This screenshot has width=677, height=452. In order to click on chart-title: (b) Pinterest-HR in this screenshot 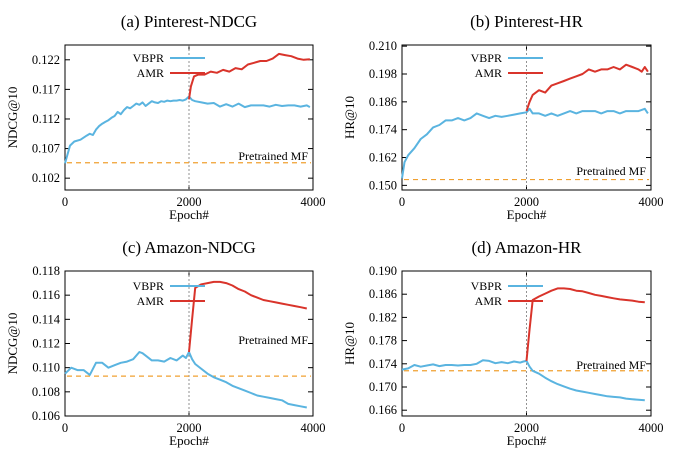, I will do `click(527, 21)`.